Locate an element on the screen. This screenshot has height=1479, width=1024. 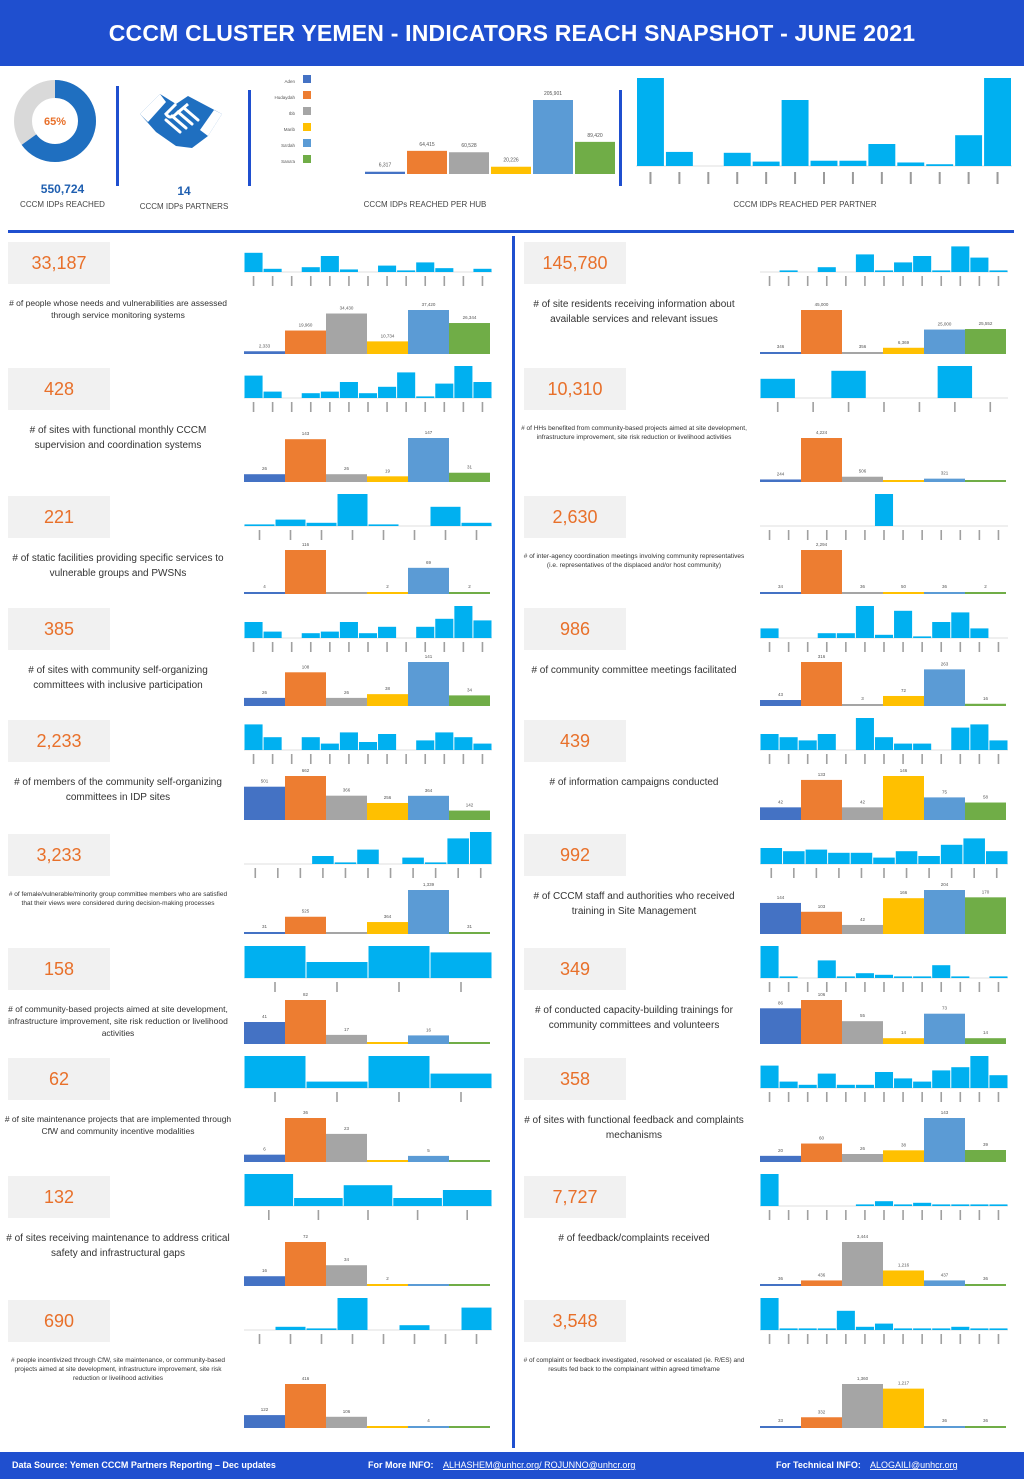
hub-mini-label: 170 is located at coordinates (986, 891).